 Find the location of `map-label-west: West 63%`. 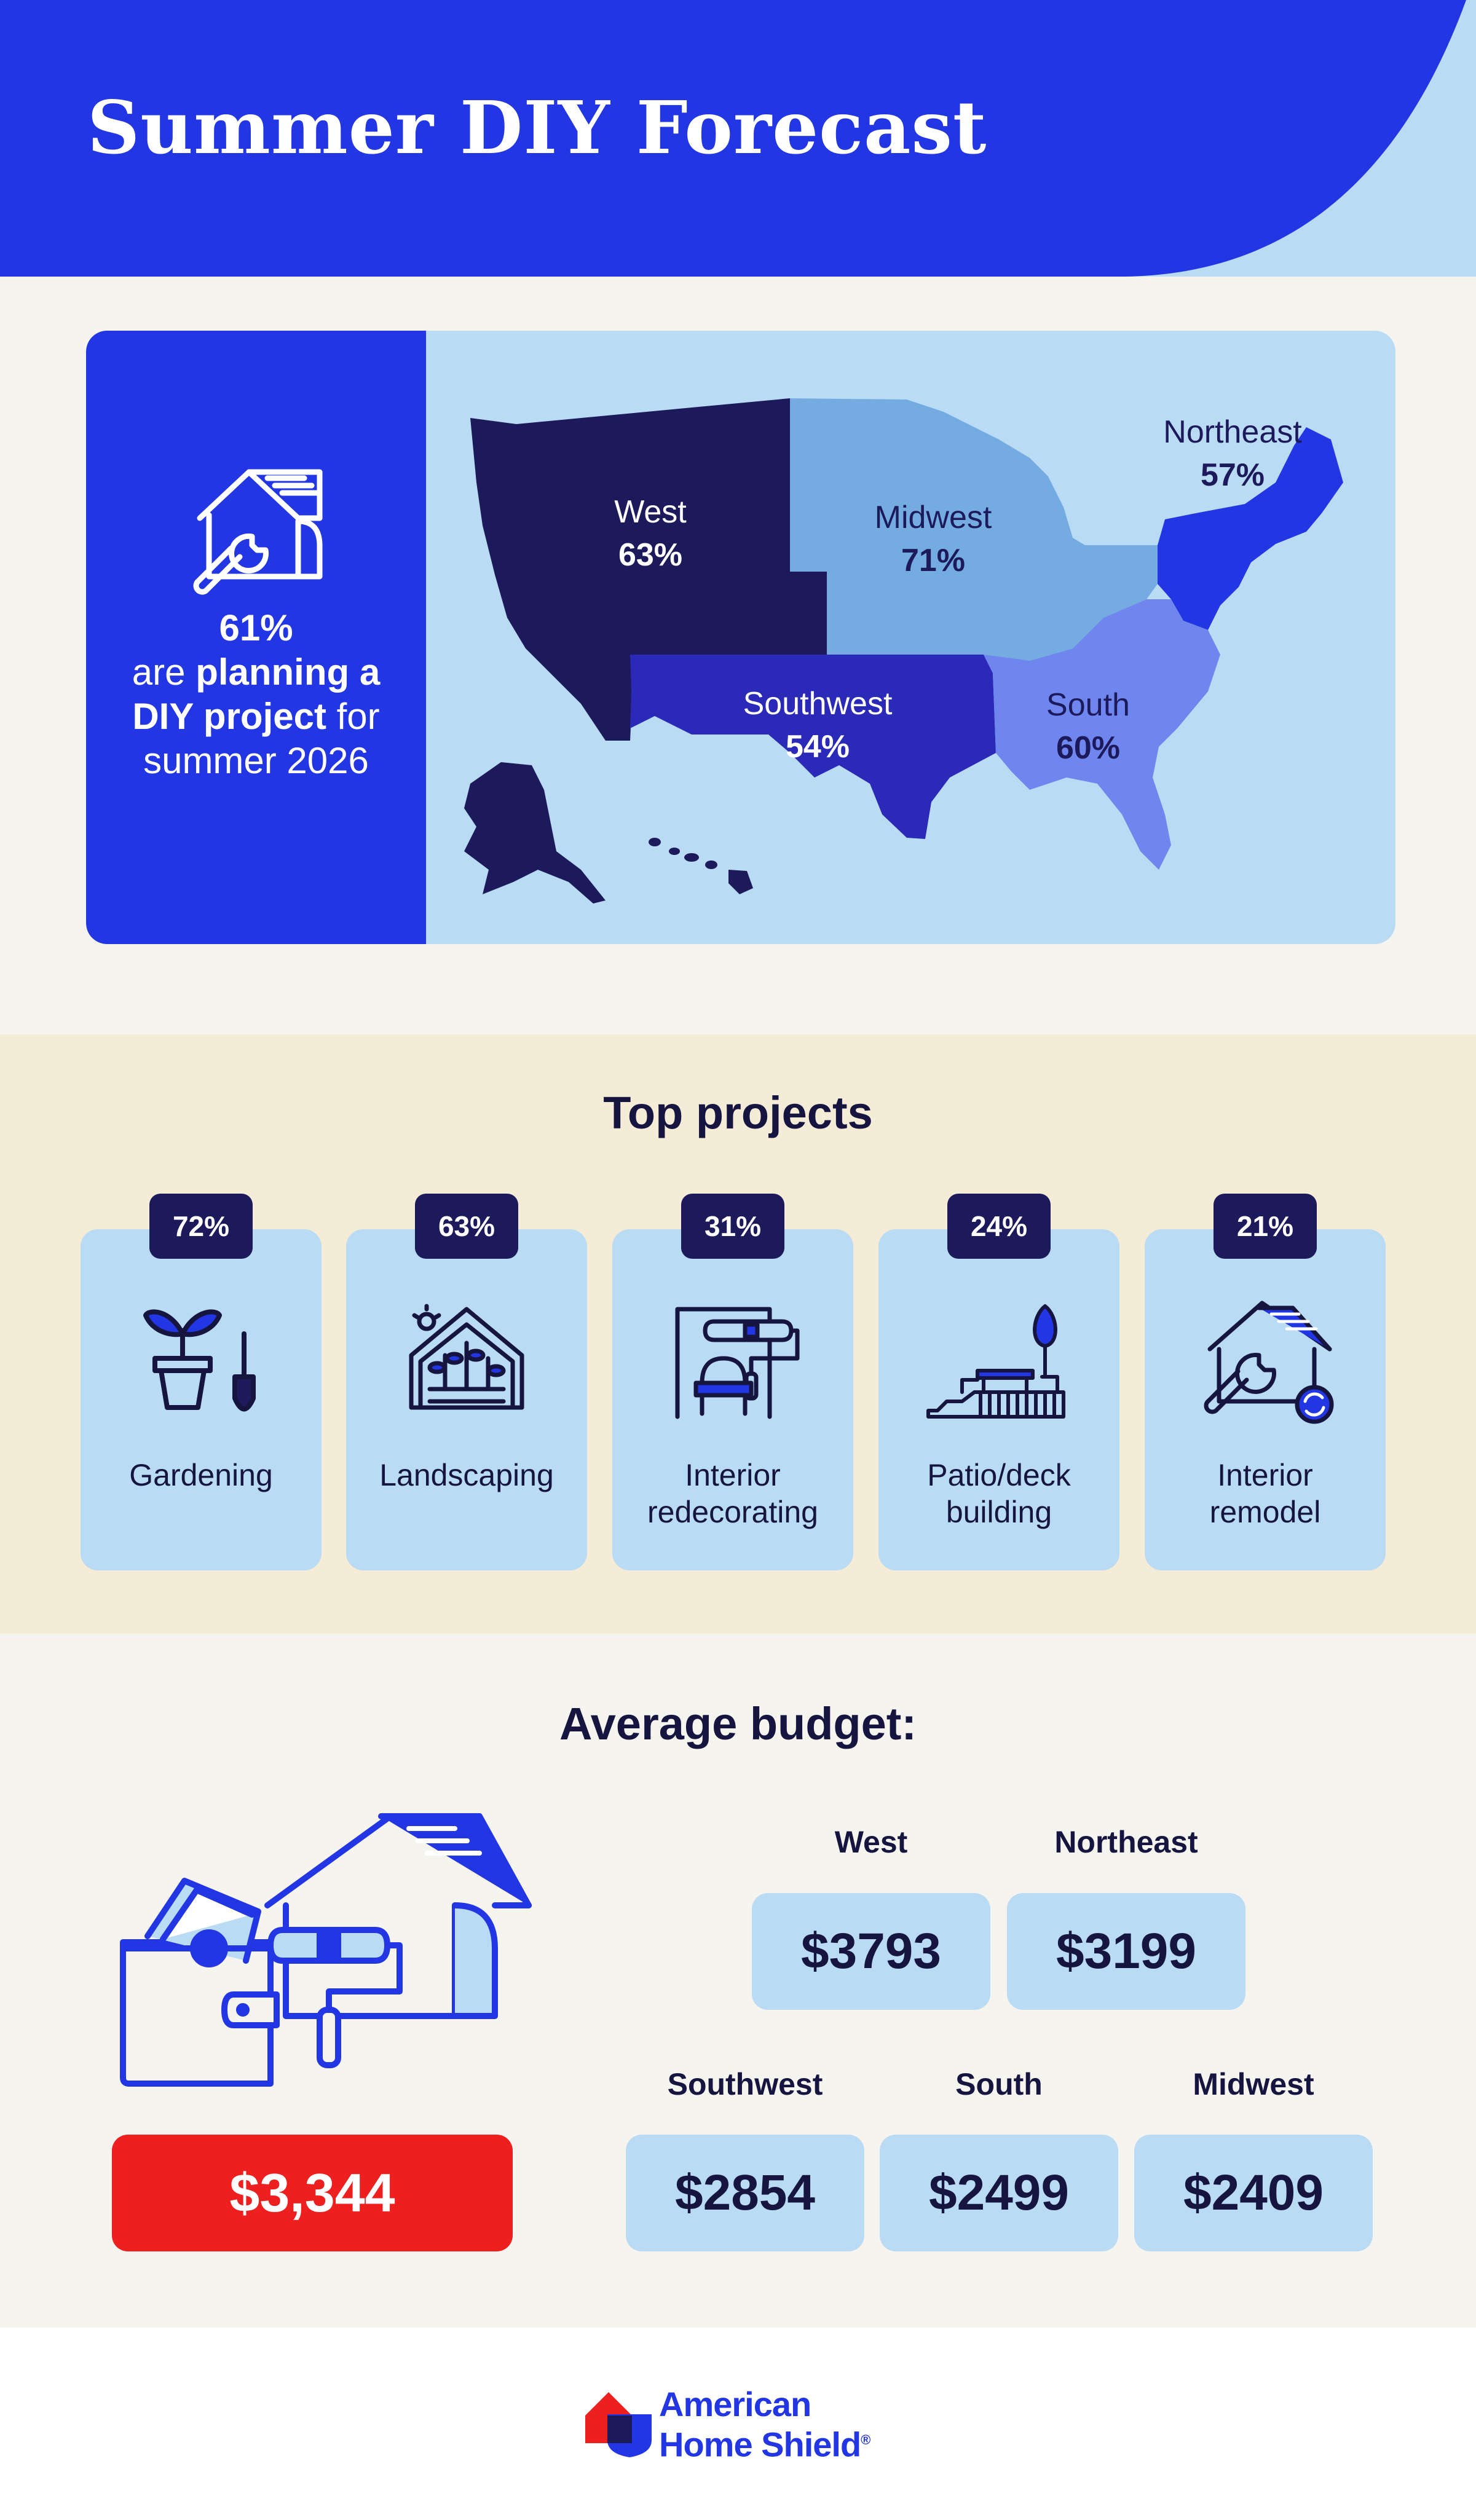

map-label-west: West 63% is located at coordinates (650, 533).